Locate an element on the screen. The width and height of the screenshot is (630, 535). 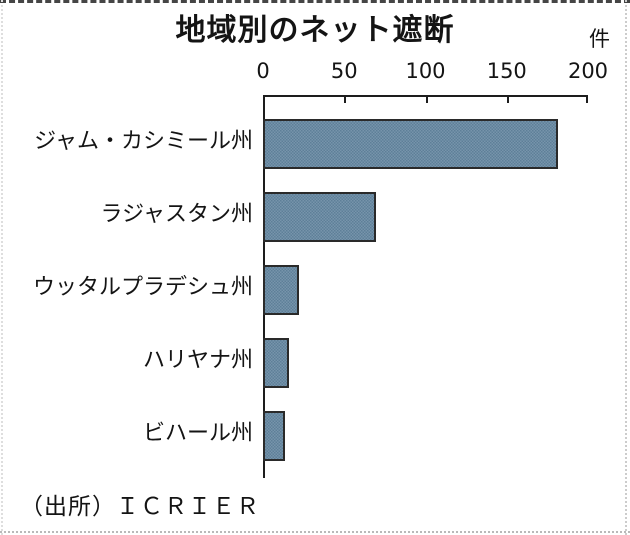
page-edge-right is located at coordinates (626, 267).